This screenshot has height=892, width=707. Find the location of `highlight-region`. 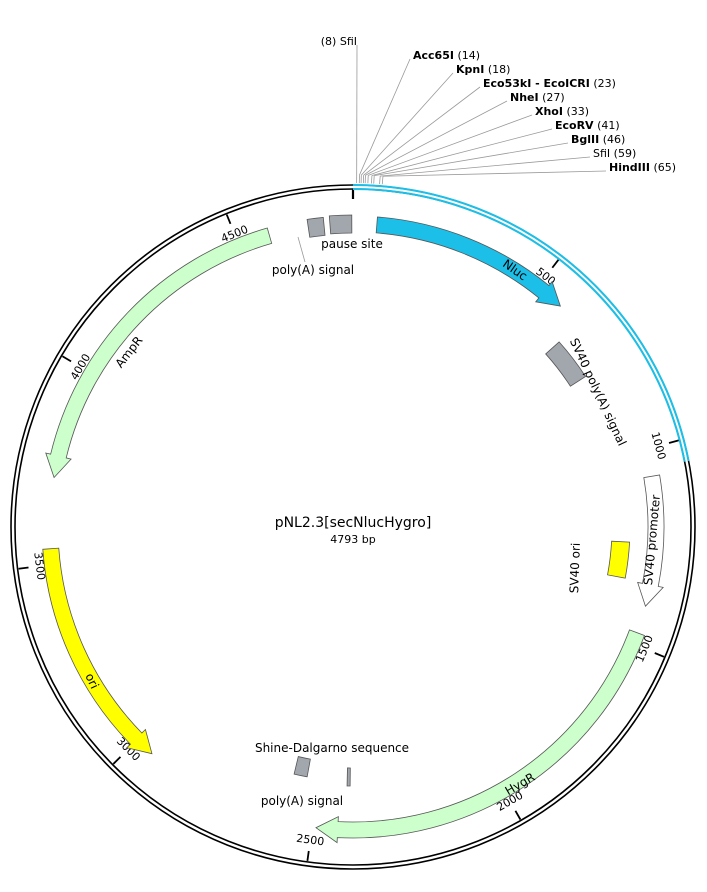

highlight-region is located at coordinates (521, 323).